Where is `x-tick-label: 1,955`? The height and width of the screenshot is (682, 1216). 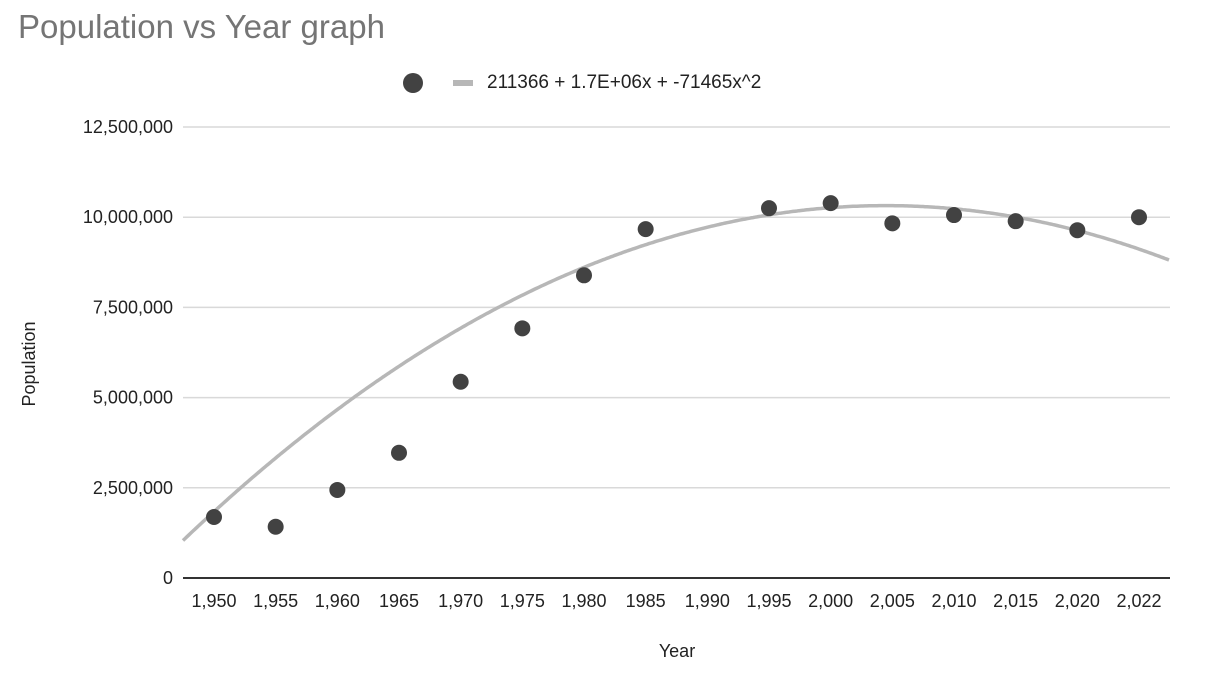 x-tick-label: 1,955 is located at coordinates (275, 601).